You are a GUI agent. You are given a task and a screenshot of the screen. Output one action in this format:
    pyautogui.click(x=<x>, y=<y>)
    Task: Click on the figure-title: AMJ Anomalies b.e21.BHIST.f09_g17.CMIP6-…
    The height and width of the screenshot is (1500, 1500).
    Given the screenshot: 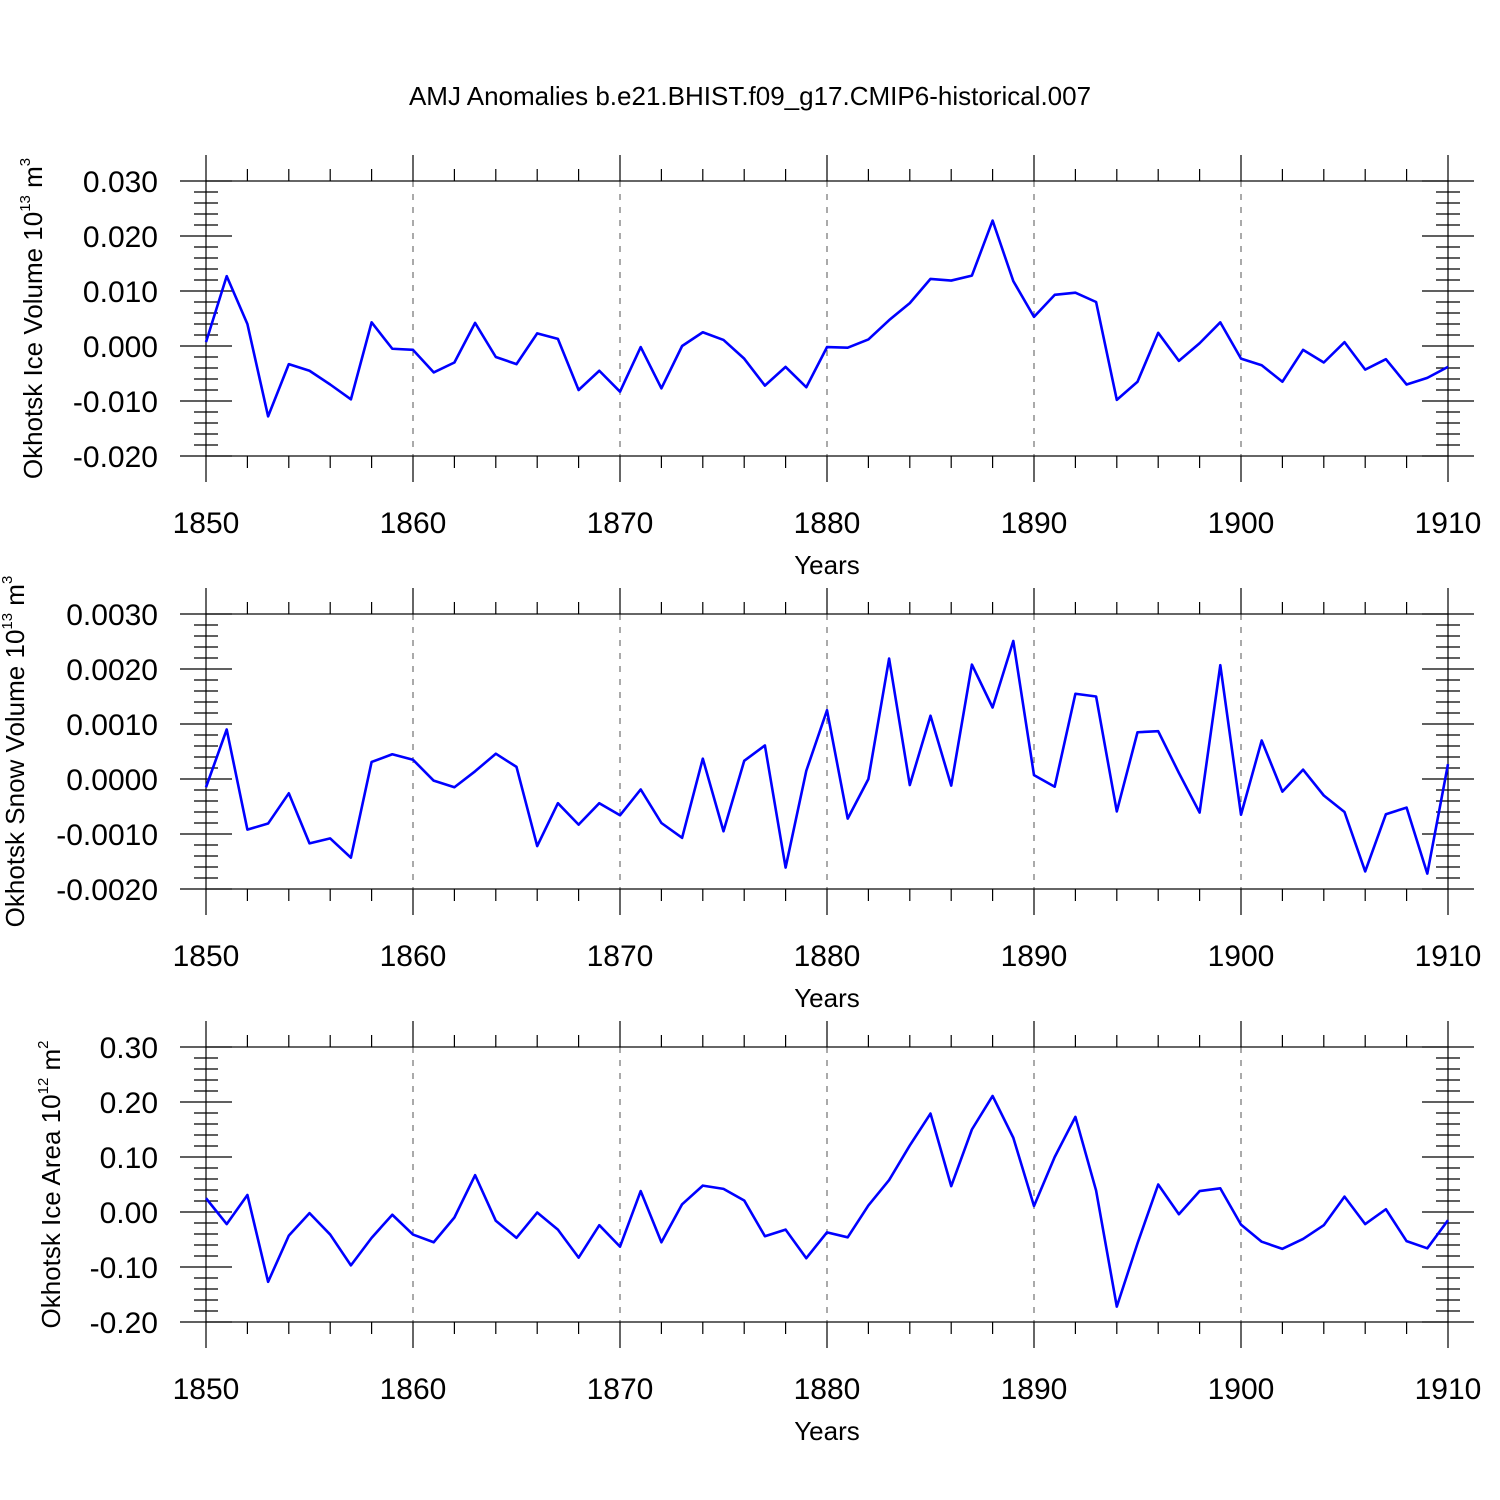 What is the action you would take?
    pyautogui.click(x=750, y=96)
    